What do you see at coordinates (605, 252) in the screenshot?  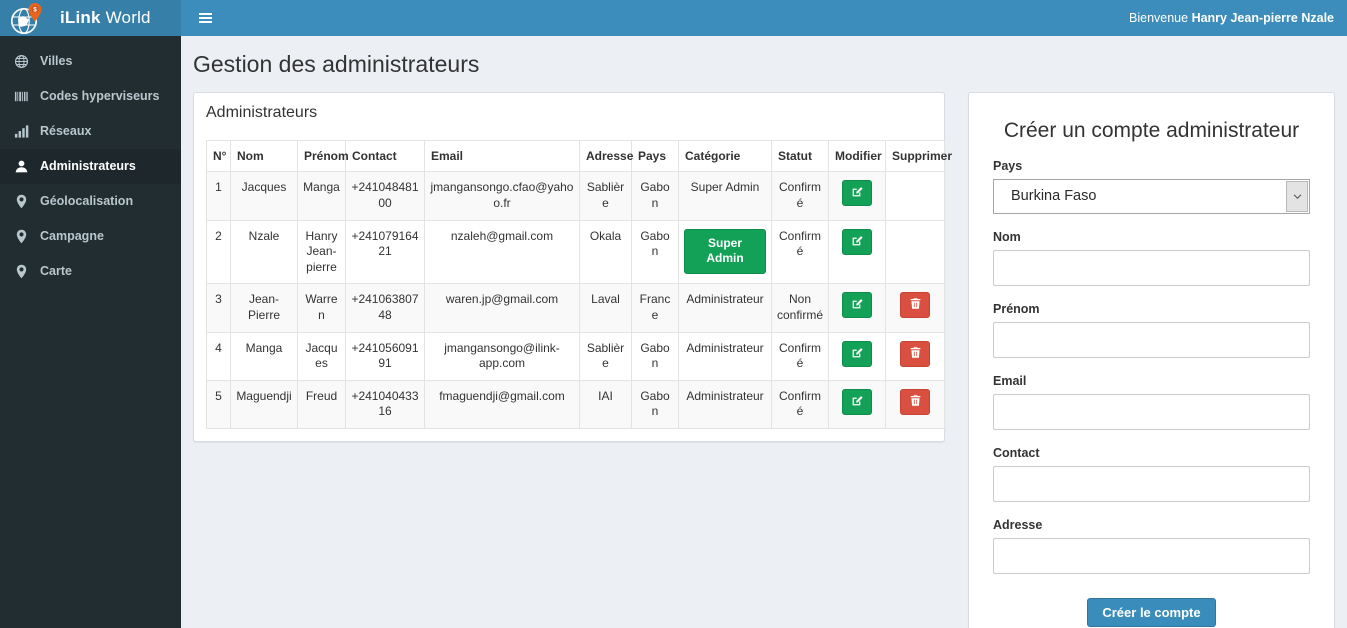 I see `cell-adresse: Okala` at bounding box center [605, 252].